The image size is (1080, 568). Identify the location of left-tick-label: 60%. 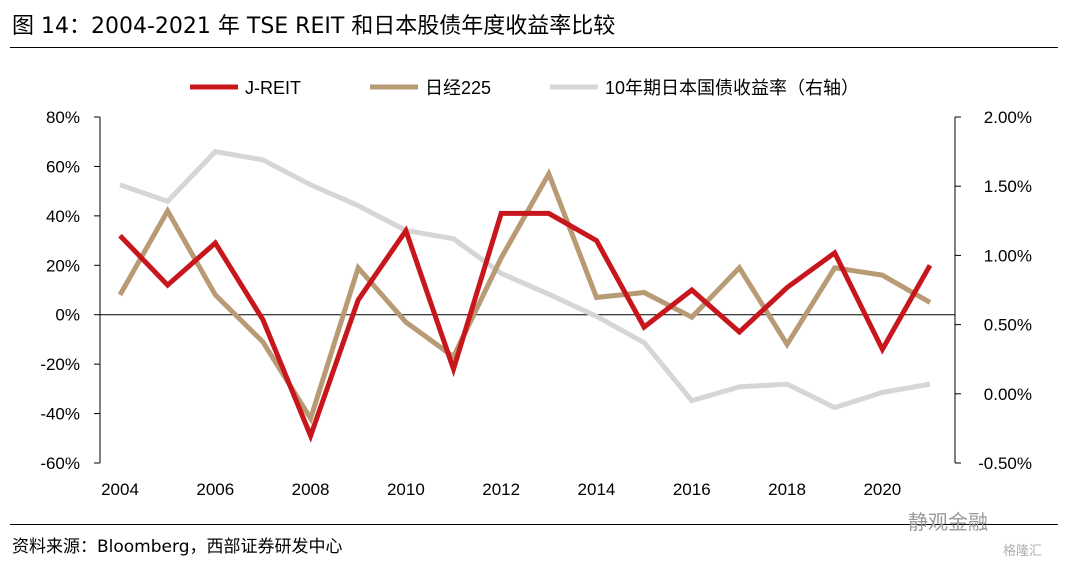
(63, 166).